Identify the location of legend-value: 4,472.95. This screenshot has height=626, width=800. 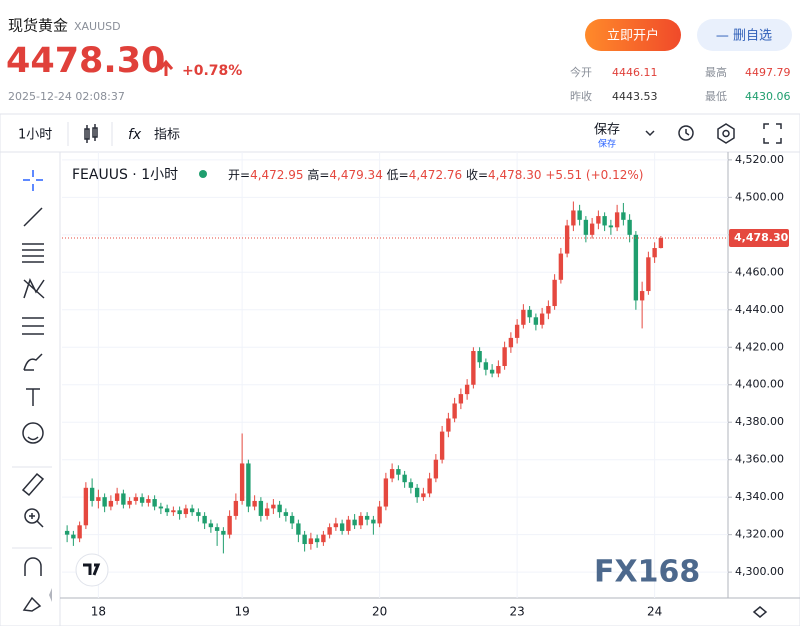
(276, 175).